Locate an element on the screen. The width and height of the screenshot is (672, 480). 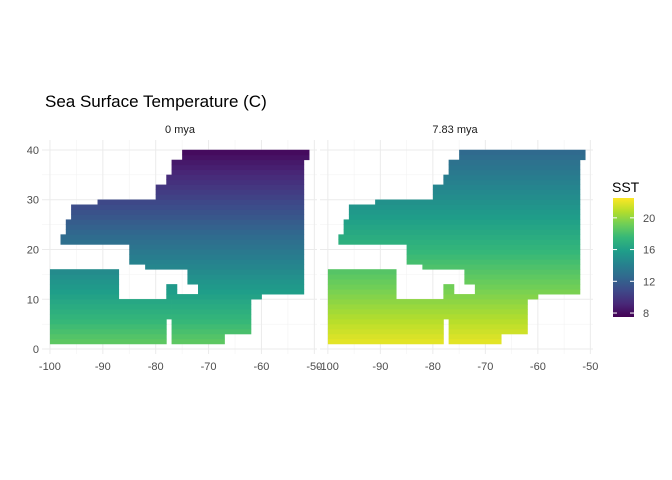
x-tick-label: -90 is located at coordinates (380, 367).